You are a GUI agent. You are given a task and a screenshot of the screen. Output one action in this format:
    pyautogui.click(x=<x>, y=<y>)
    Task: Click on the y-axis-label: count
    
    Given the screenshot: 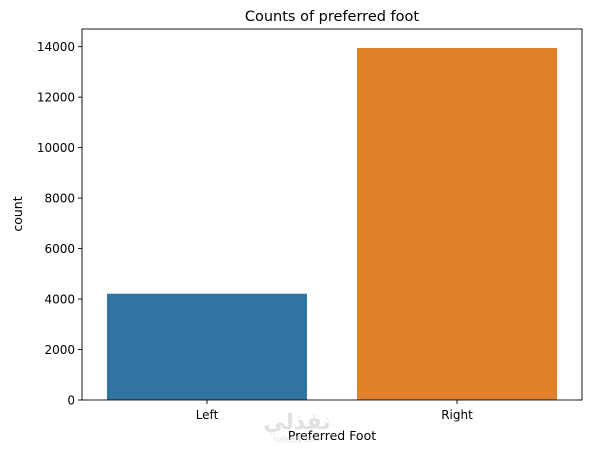 What is the action you would take?
    pyautogui.click(x=17, y=213)
    